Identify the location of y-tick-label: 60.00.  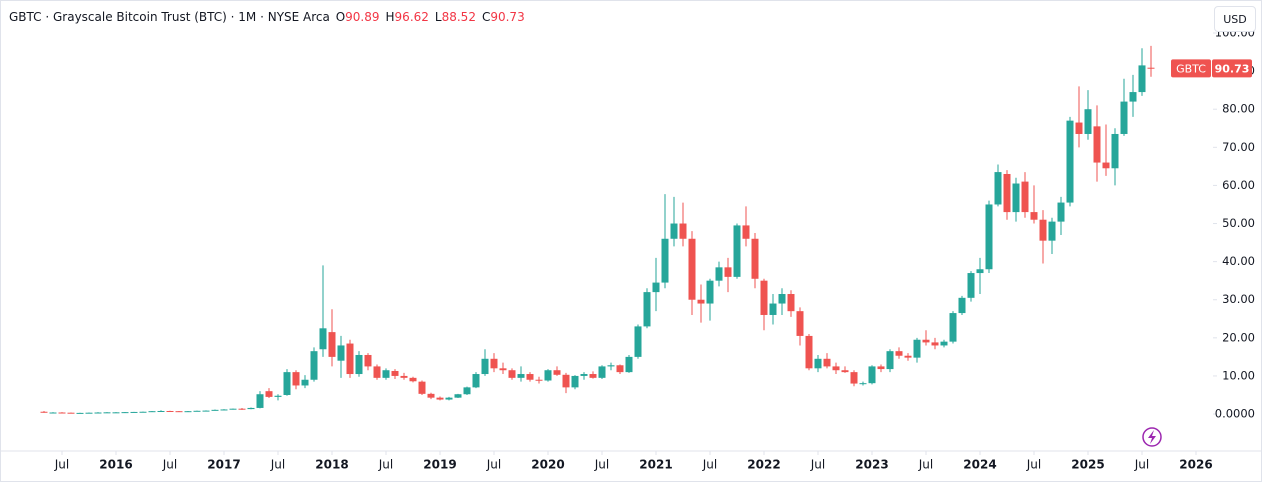
(1238, 185).